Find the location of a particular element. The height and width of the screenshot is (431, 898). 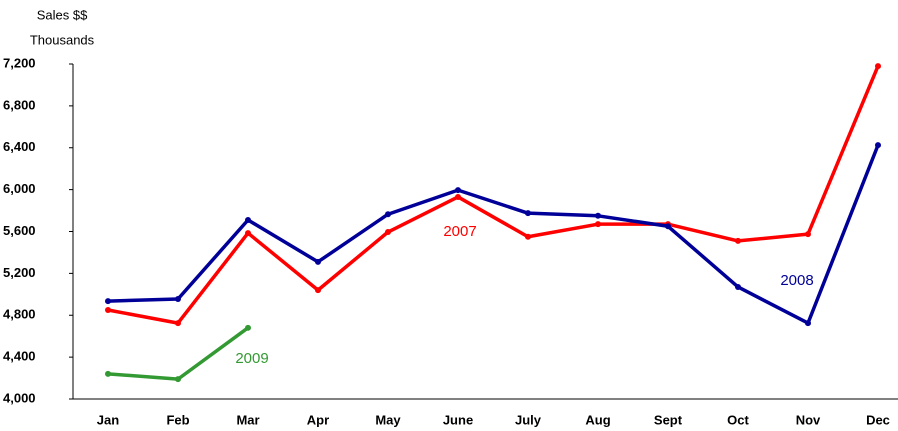

series-label: 2009 is located at coordinates (251, 358).